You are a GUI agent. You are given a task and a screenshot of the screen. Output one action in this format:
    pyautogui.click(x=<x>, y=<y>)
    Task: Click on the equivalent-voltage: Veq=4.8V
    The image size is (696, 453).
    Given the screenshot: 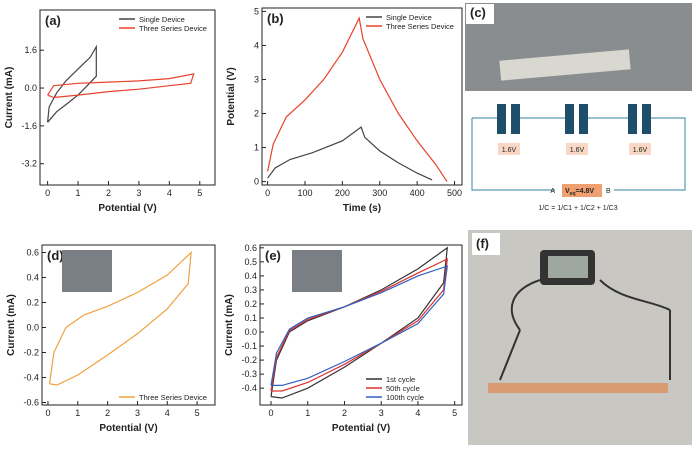 What is the action you would take?
    pyautogui.click(x=579, y=192)
    